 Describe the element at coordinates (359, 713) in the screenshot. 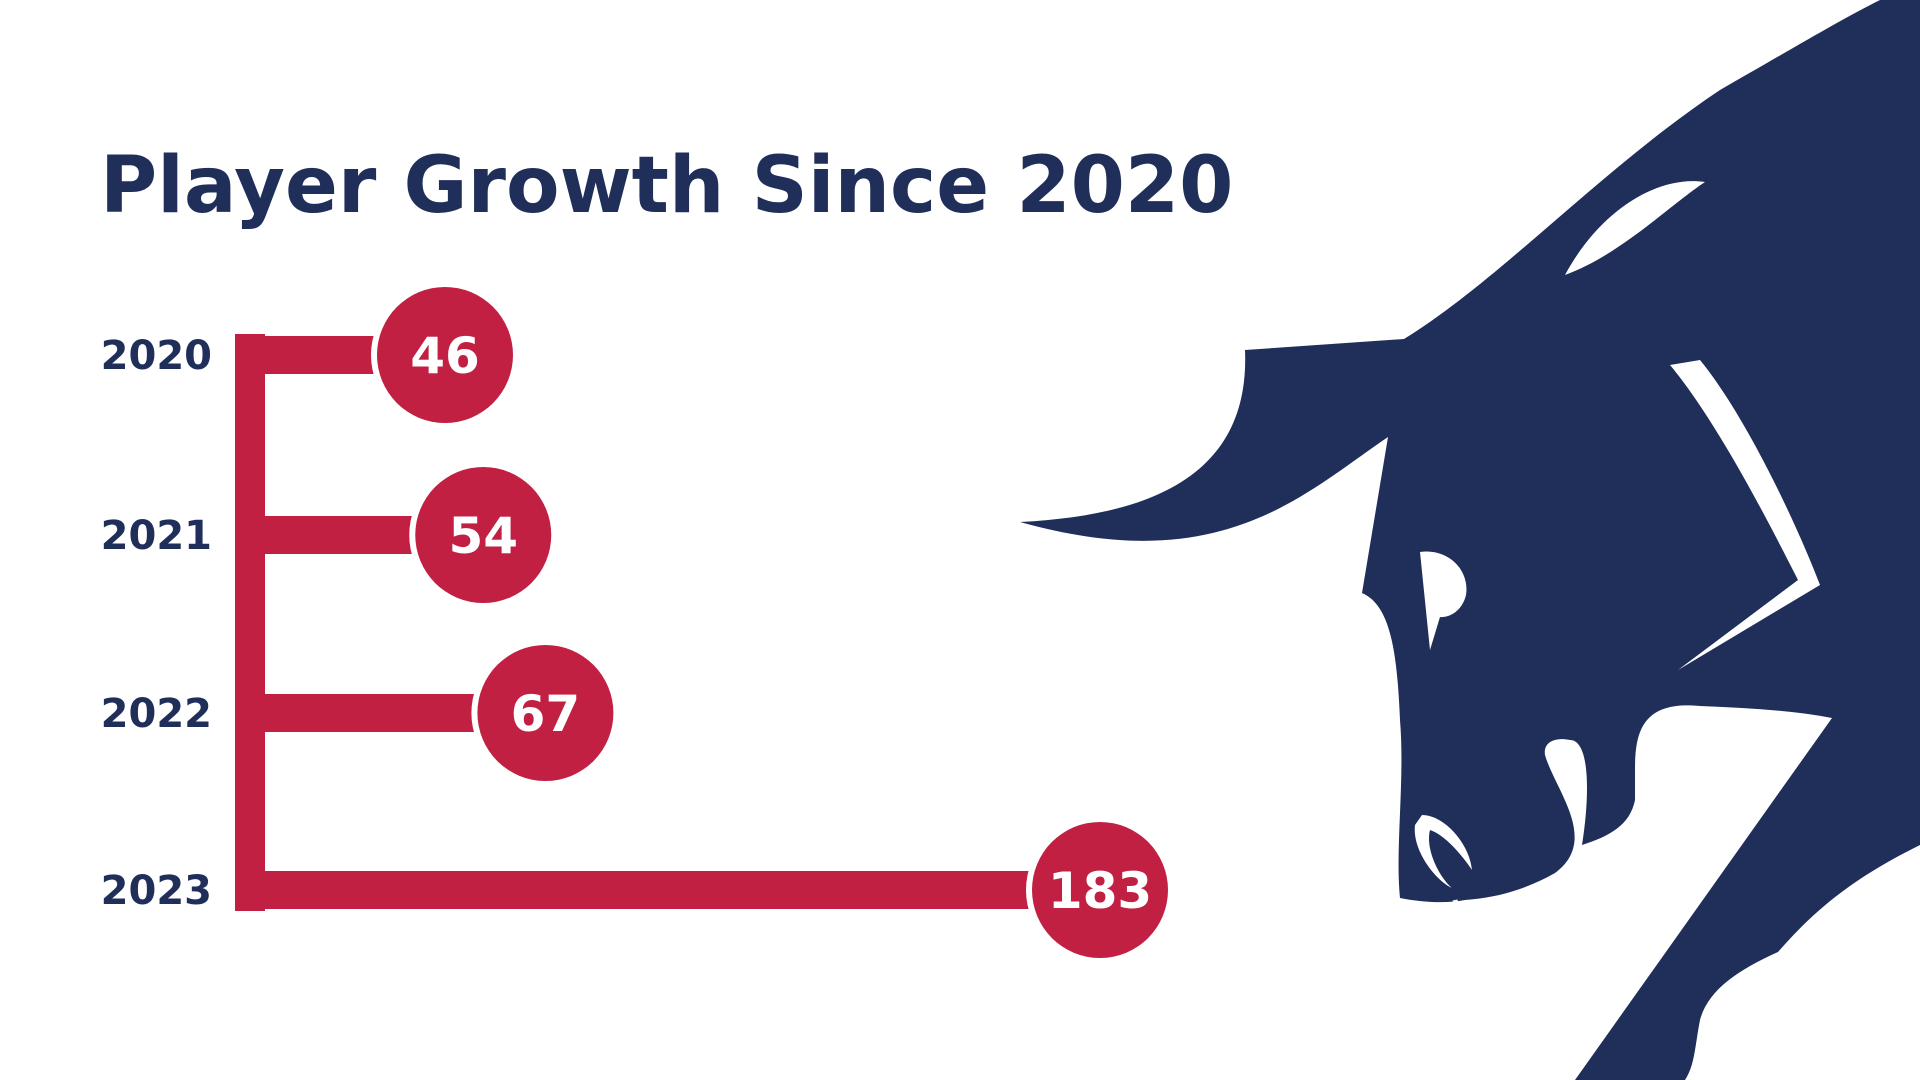

I see `bar-2022` at that location.